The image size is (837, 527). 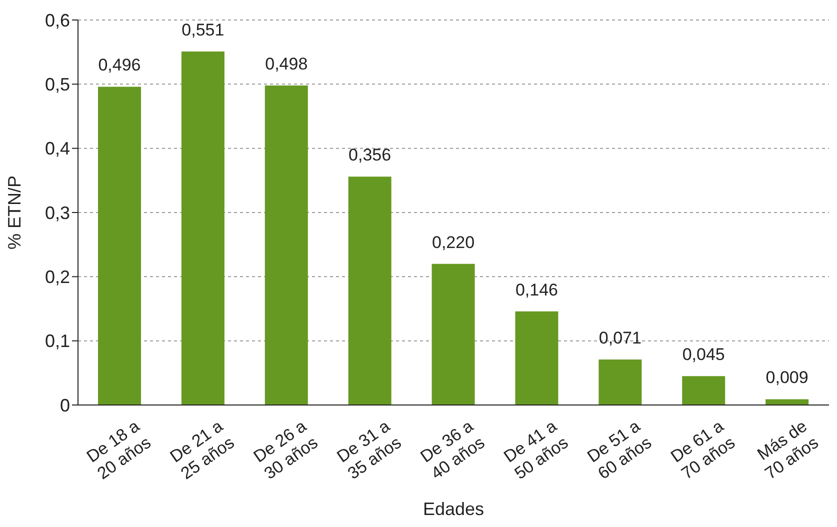 What do you see at coordinates (57, 84) in the screenshot?
I see `y-tick-label: 0,5` at bounding box center [57, 84].